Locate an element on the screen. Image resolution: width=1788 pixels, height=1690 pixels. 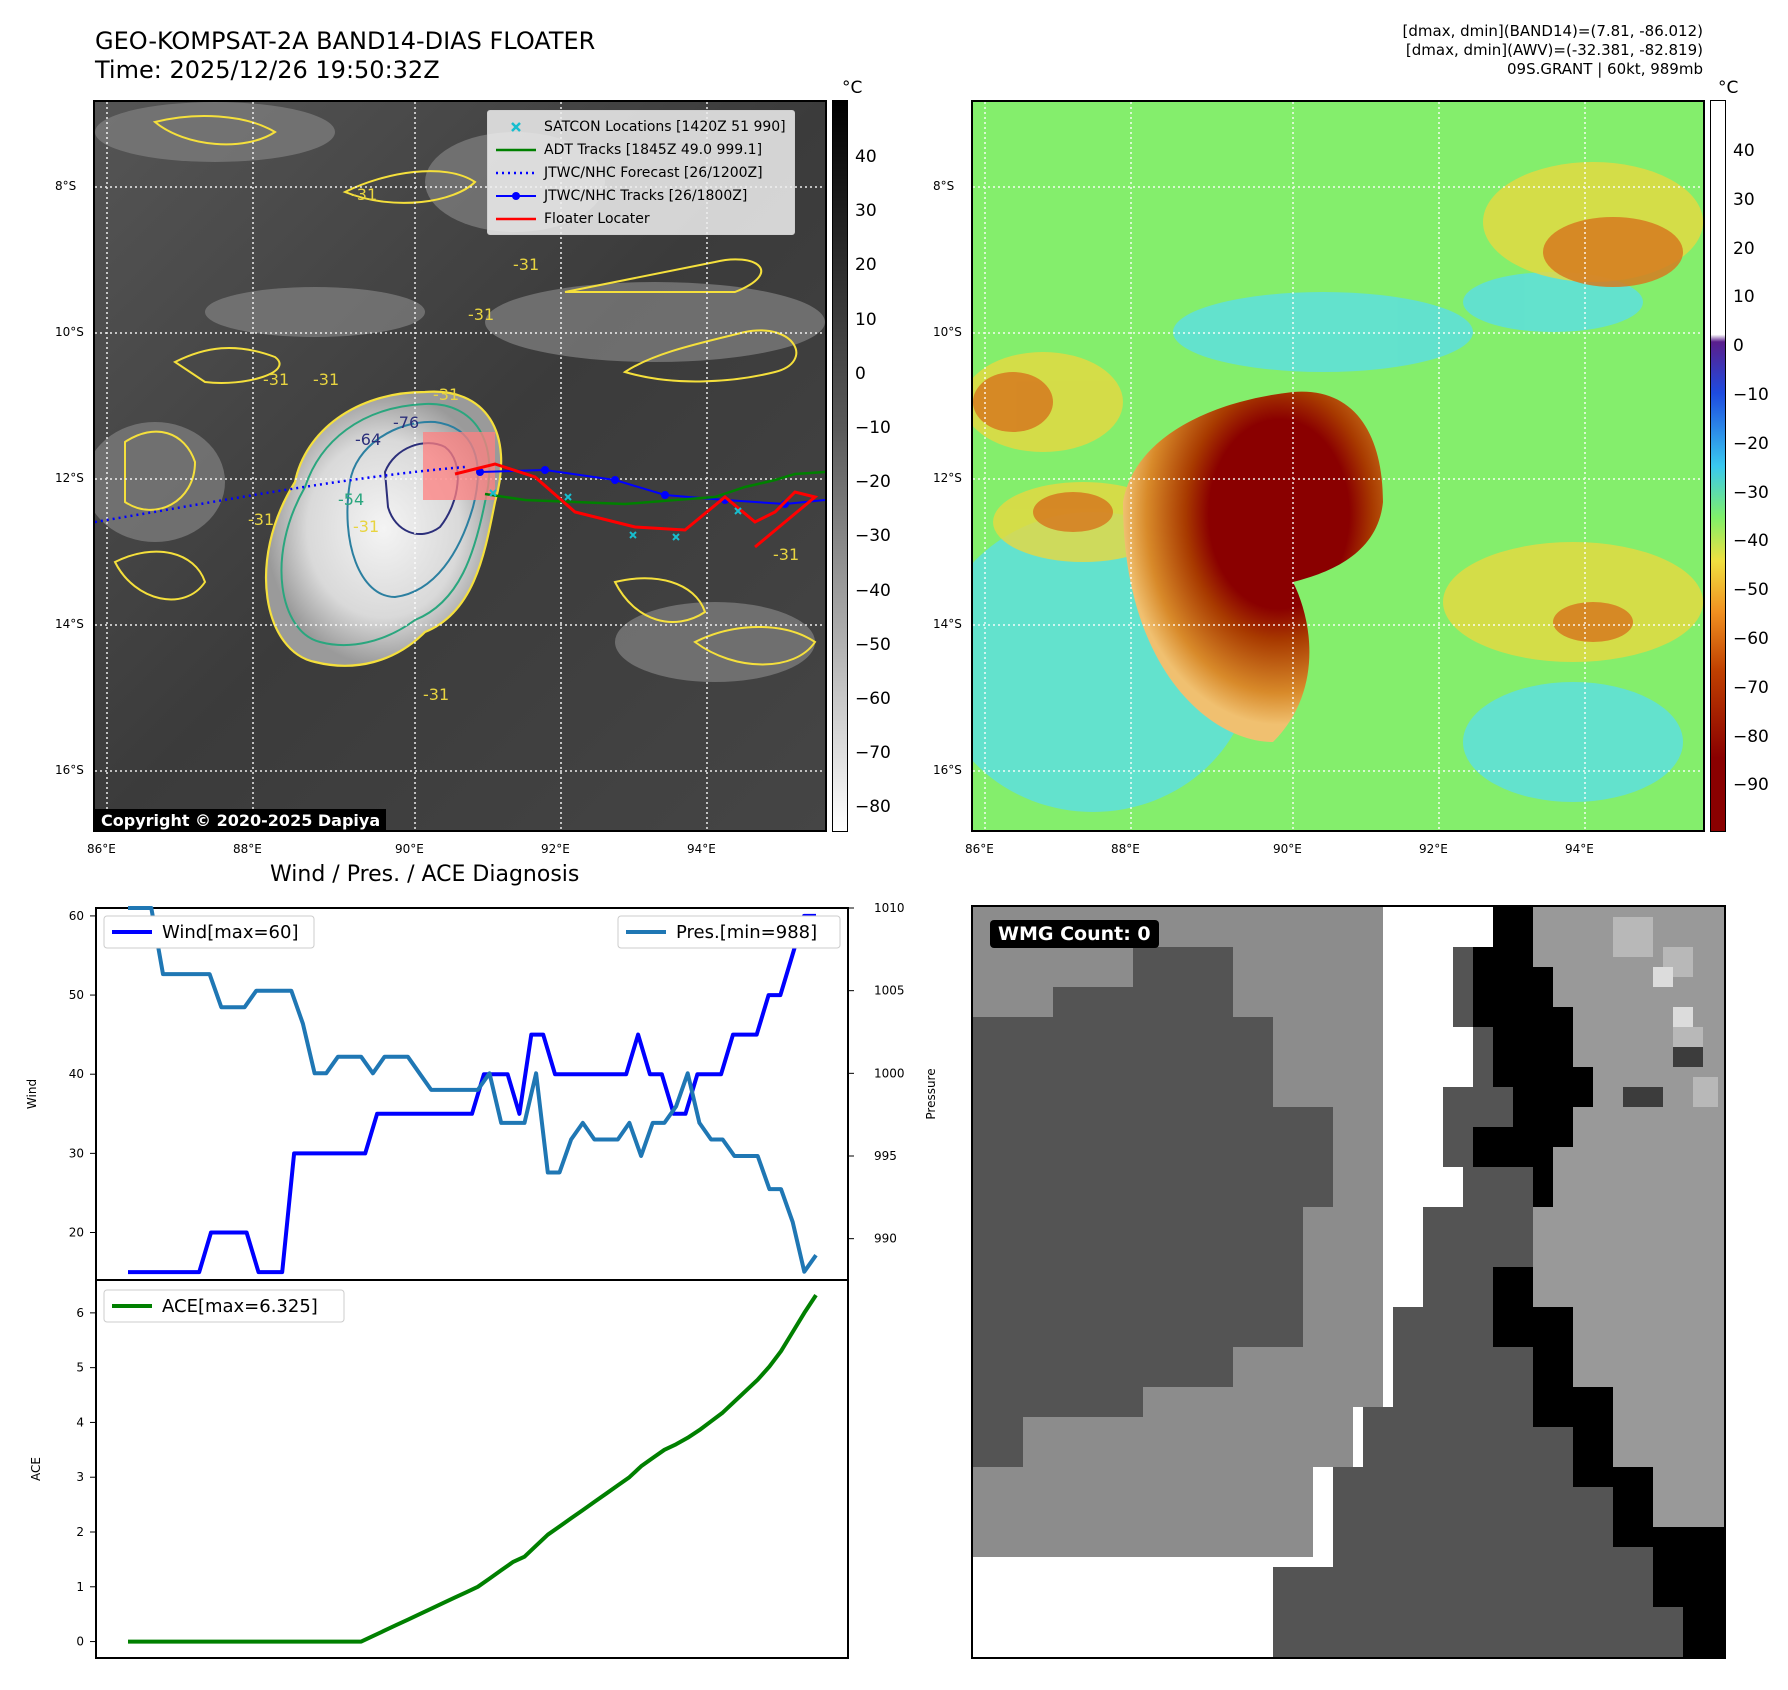
legend-label-satcon: SATCON Locations [1420Z 51 990] is located at coordinates (665, 126).